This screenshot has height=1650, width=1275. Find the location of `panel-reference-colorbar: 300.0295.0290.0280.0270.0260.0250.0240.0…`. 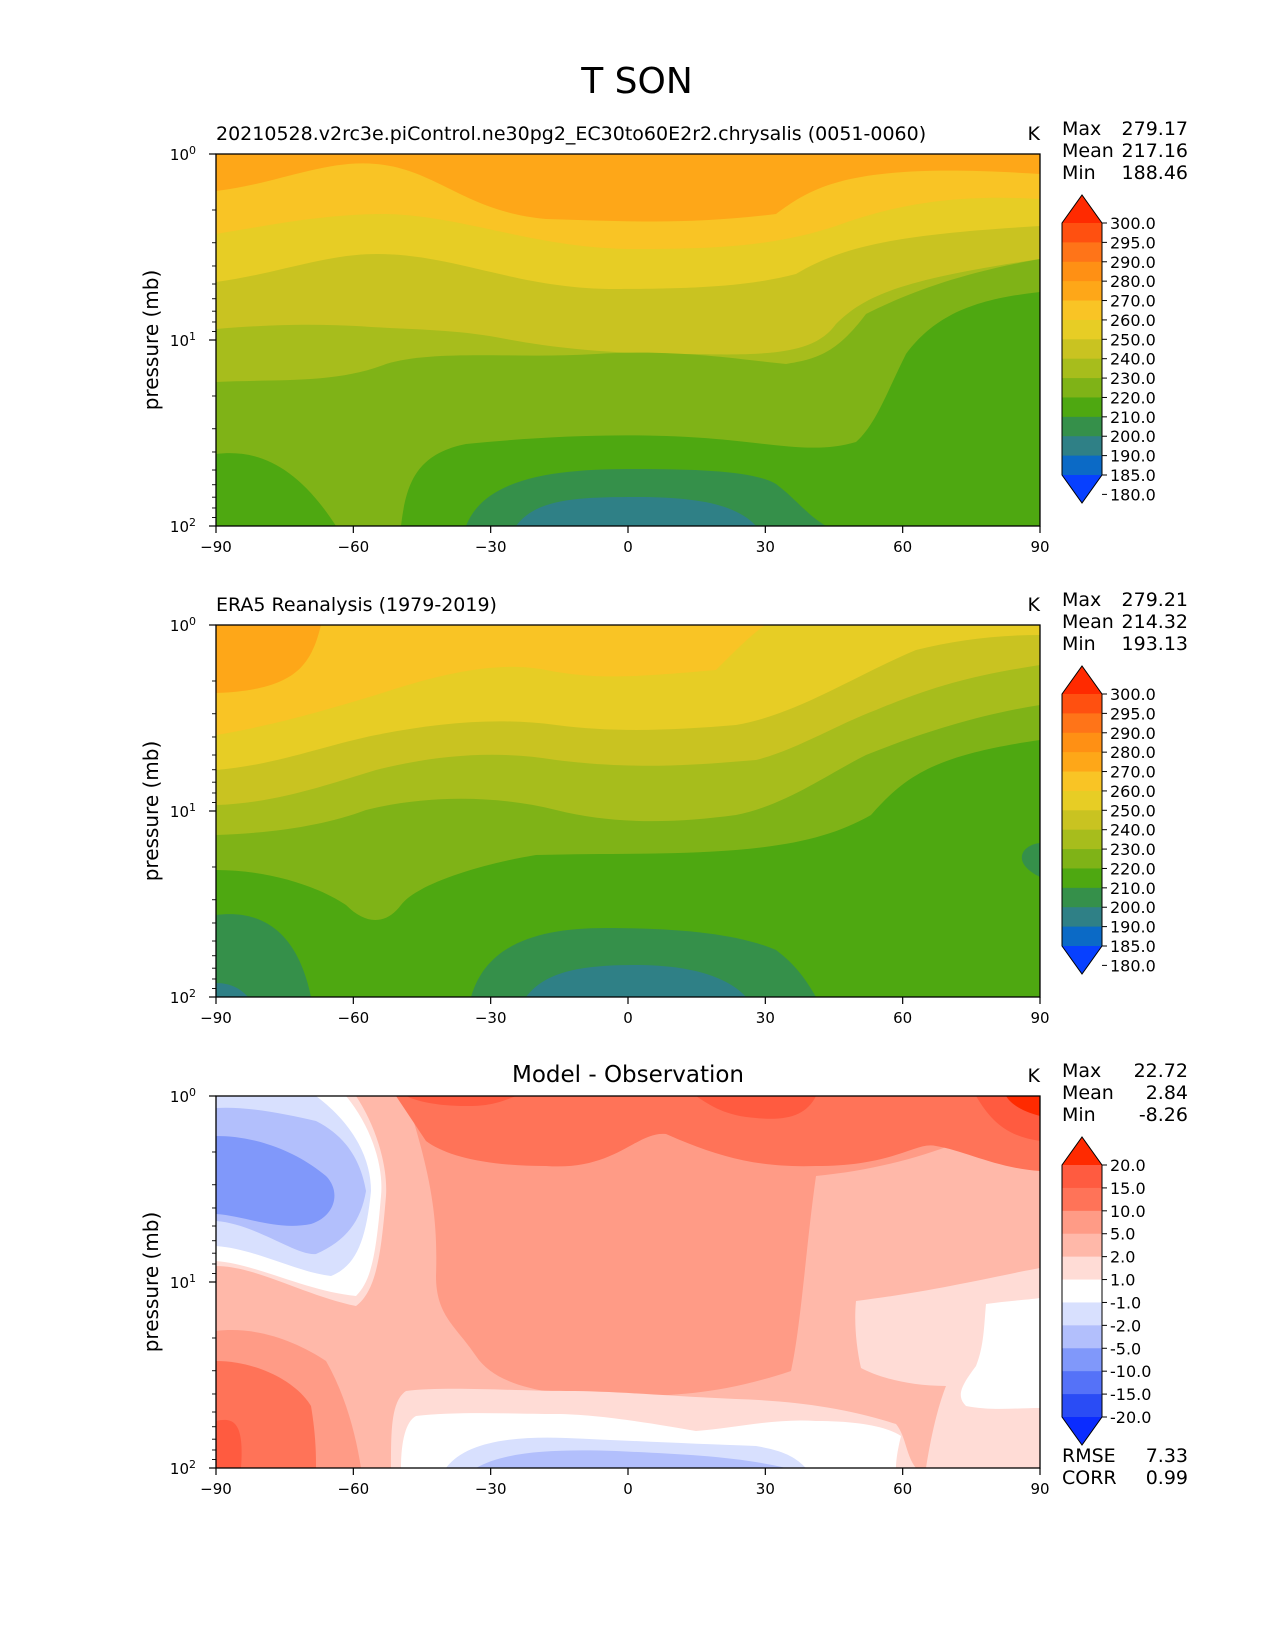

panel-reference-colorbar: 300.0295.0290.0280.0270.0260.0250.0240.0… is located at coordinates (1108, 820).